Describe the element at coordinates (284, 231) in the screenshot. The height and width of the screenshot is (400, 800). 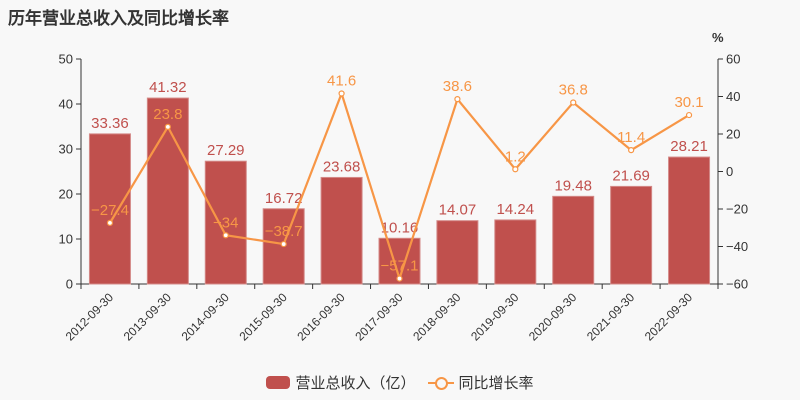
I see `growth-value-label: −38.7` at that location.